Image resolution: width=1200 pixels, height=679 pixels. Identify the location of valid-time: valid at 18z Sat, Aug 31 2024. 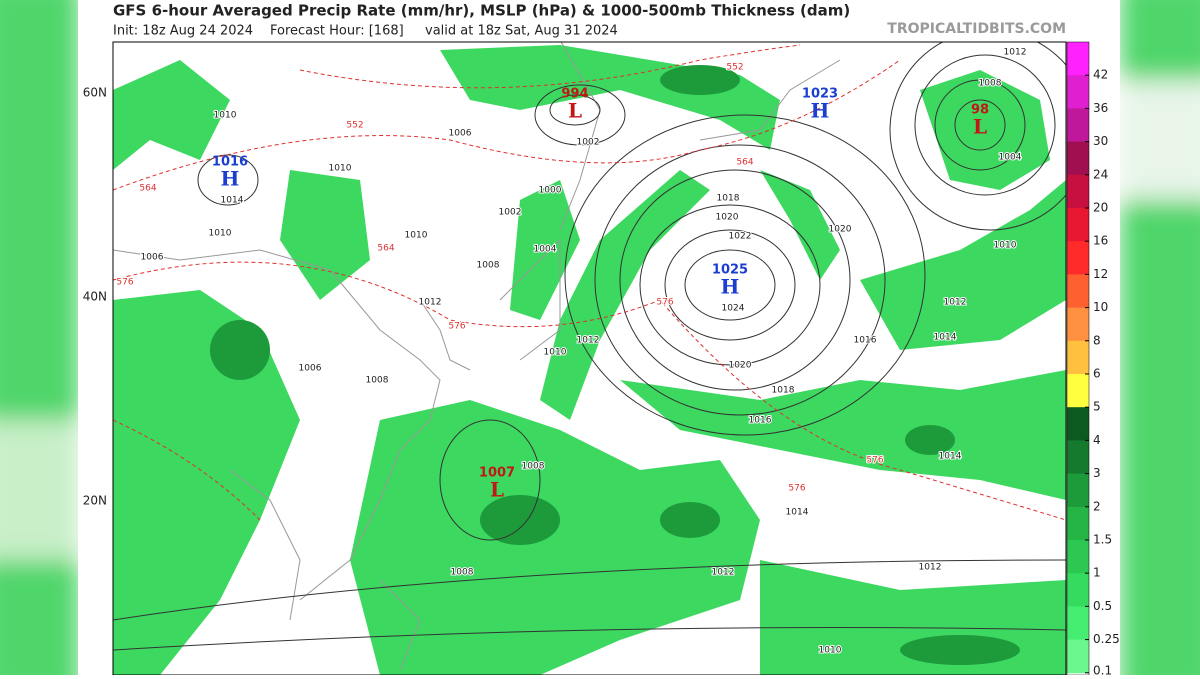
(521, 31).